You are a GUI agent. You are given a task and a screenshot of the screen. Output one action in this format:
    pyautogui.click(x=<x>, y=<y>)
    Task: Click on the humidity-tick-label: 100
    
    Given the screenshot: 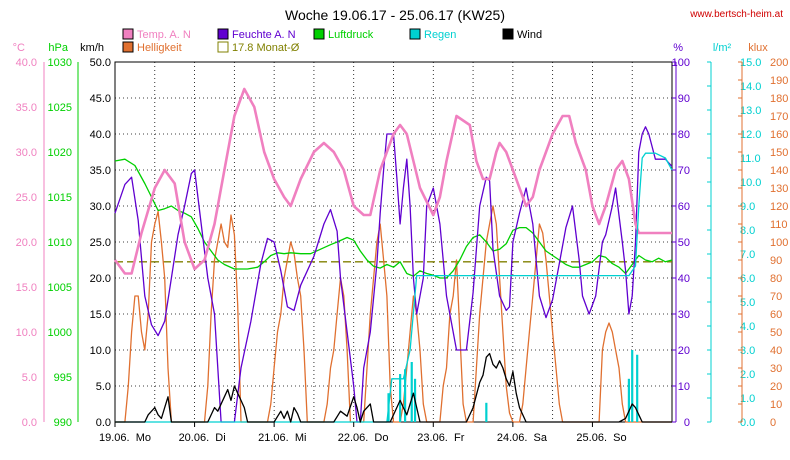 What is the action you would take?
    pyautogui.click(x=681, y=63)
    